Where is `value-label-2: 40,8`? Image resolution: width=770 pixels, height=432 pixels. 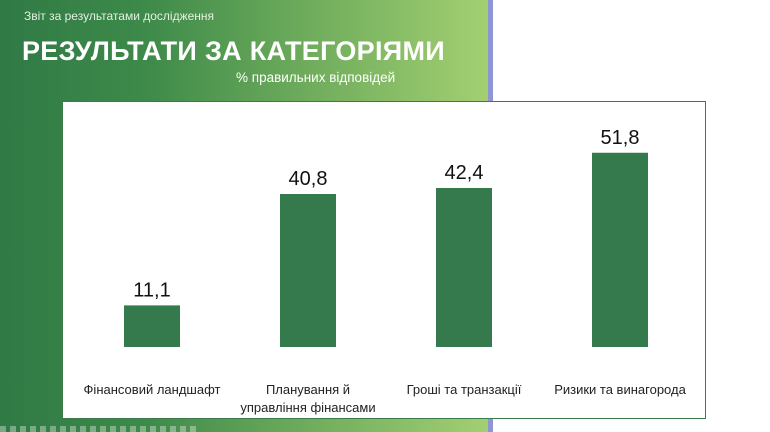 value-label-2: 40,8 is located at coordinates (308, 179).